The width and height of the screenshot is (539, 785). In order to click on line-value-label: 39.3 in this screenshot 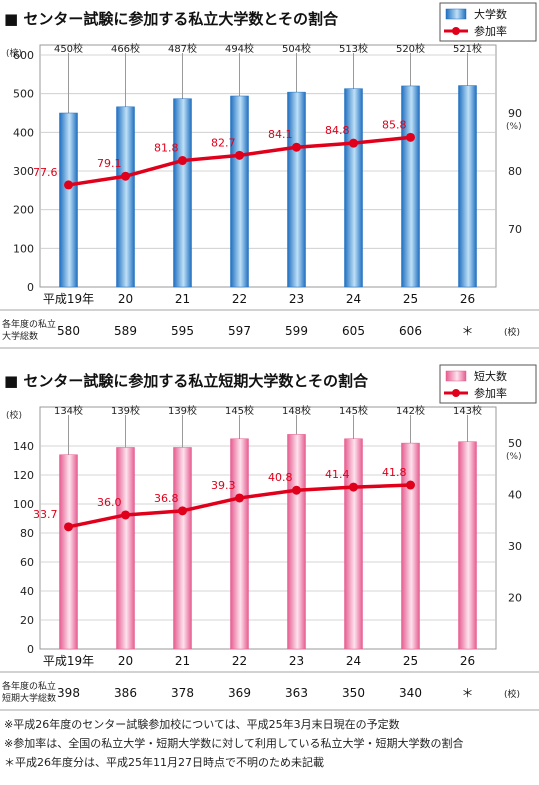, I will do `click(223, 485)`.